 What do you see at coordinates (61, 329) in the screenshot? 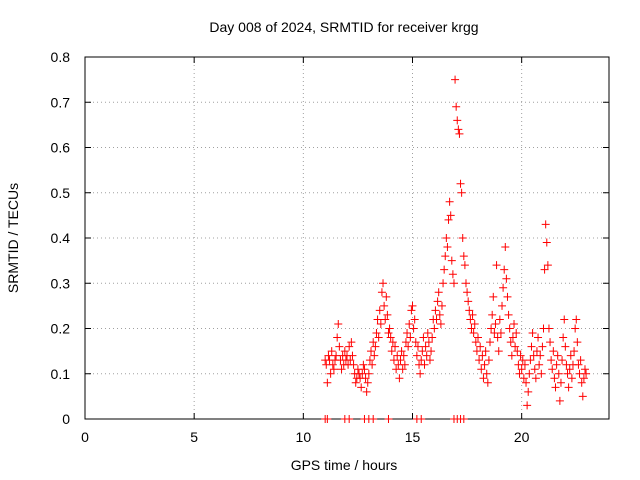
I see `y-tick-label: 0.2` at bounding box center [61, 329].